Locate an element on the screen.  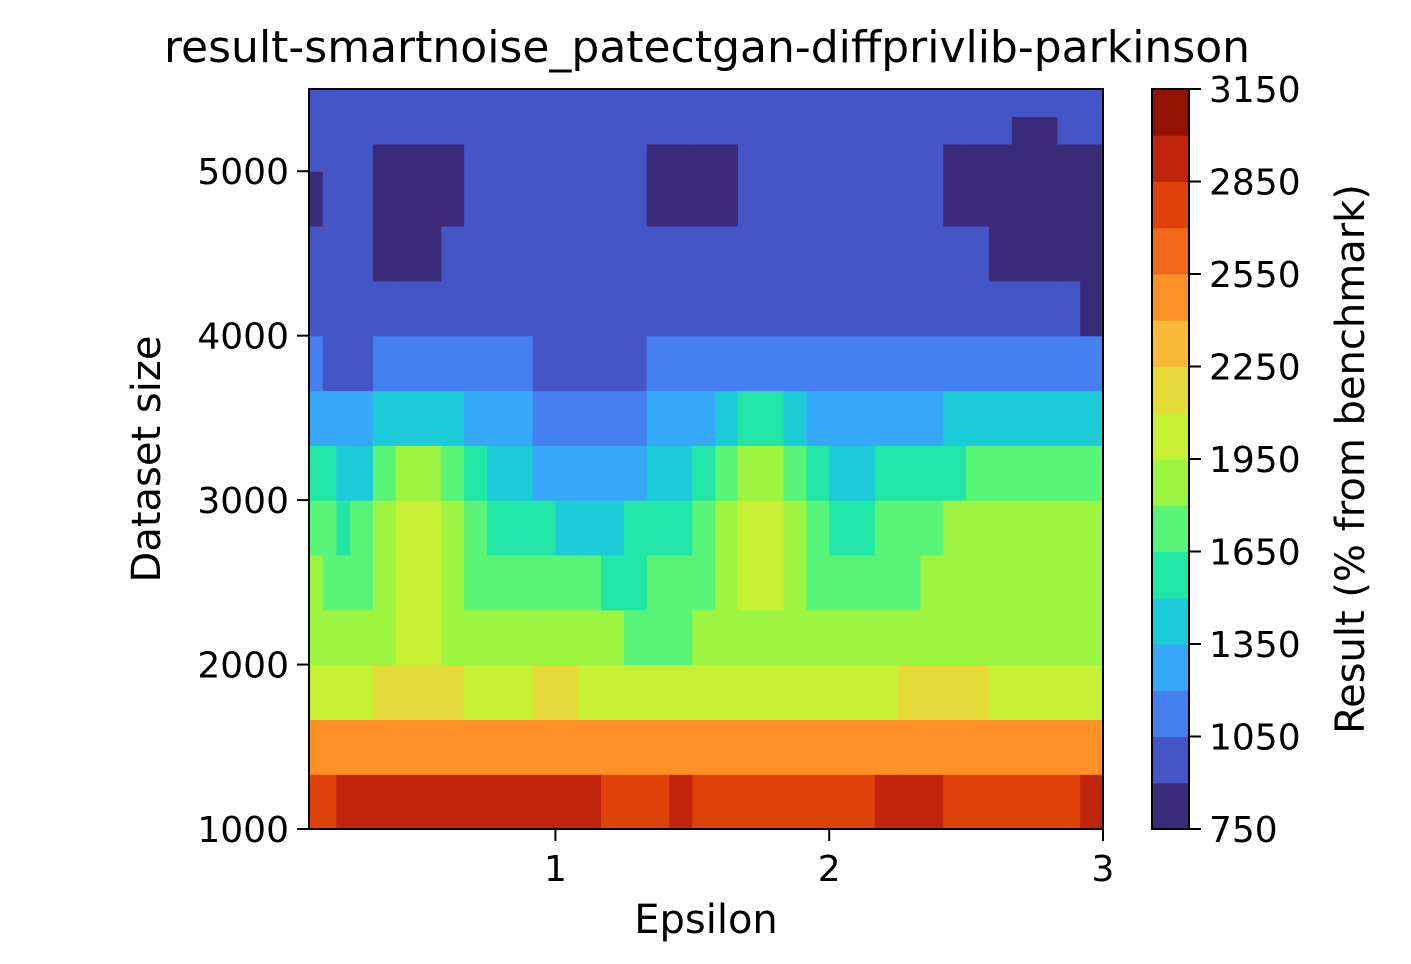
colorbar-label: Result (% from benchmark) is located at coordinates (1351, 459).